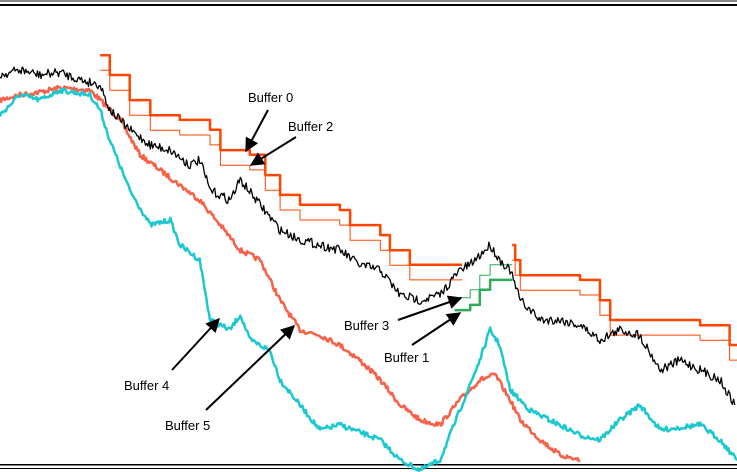 Image resolution: width=737 pixels, height=472 pixels. What do you see at coordinates (187, 425) in the screenshot?
I see `annotation-label: Buffer 5` at bounding box center [187, 425].